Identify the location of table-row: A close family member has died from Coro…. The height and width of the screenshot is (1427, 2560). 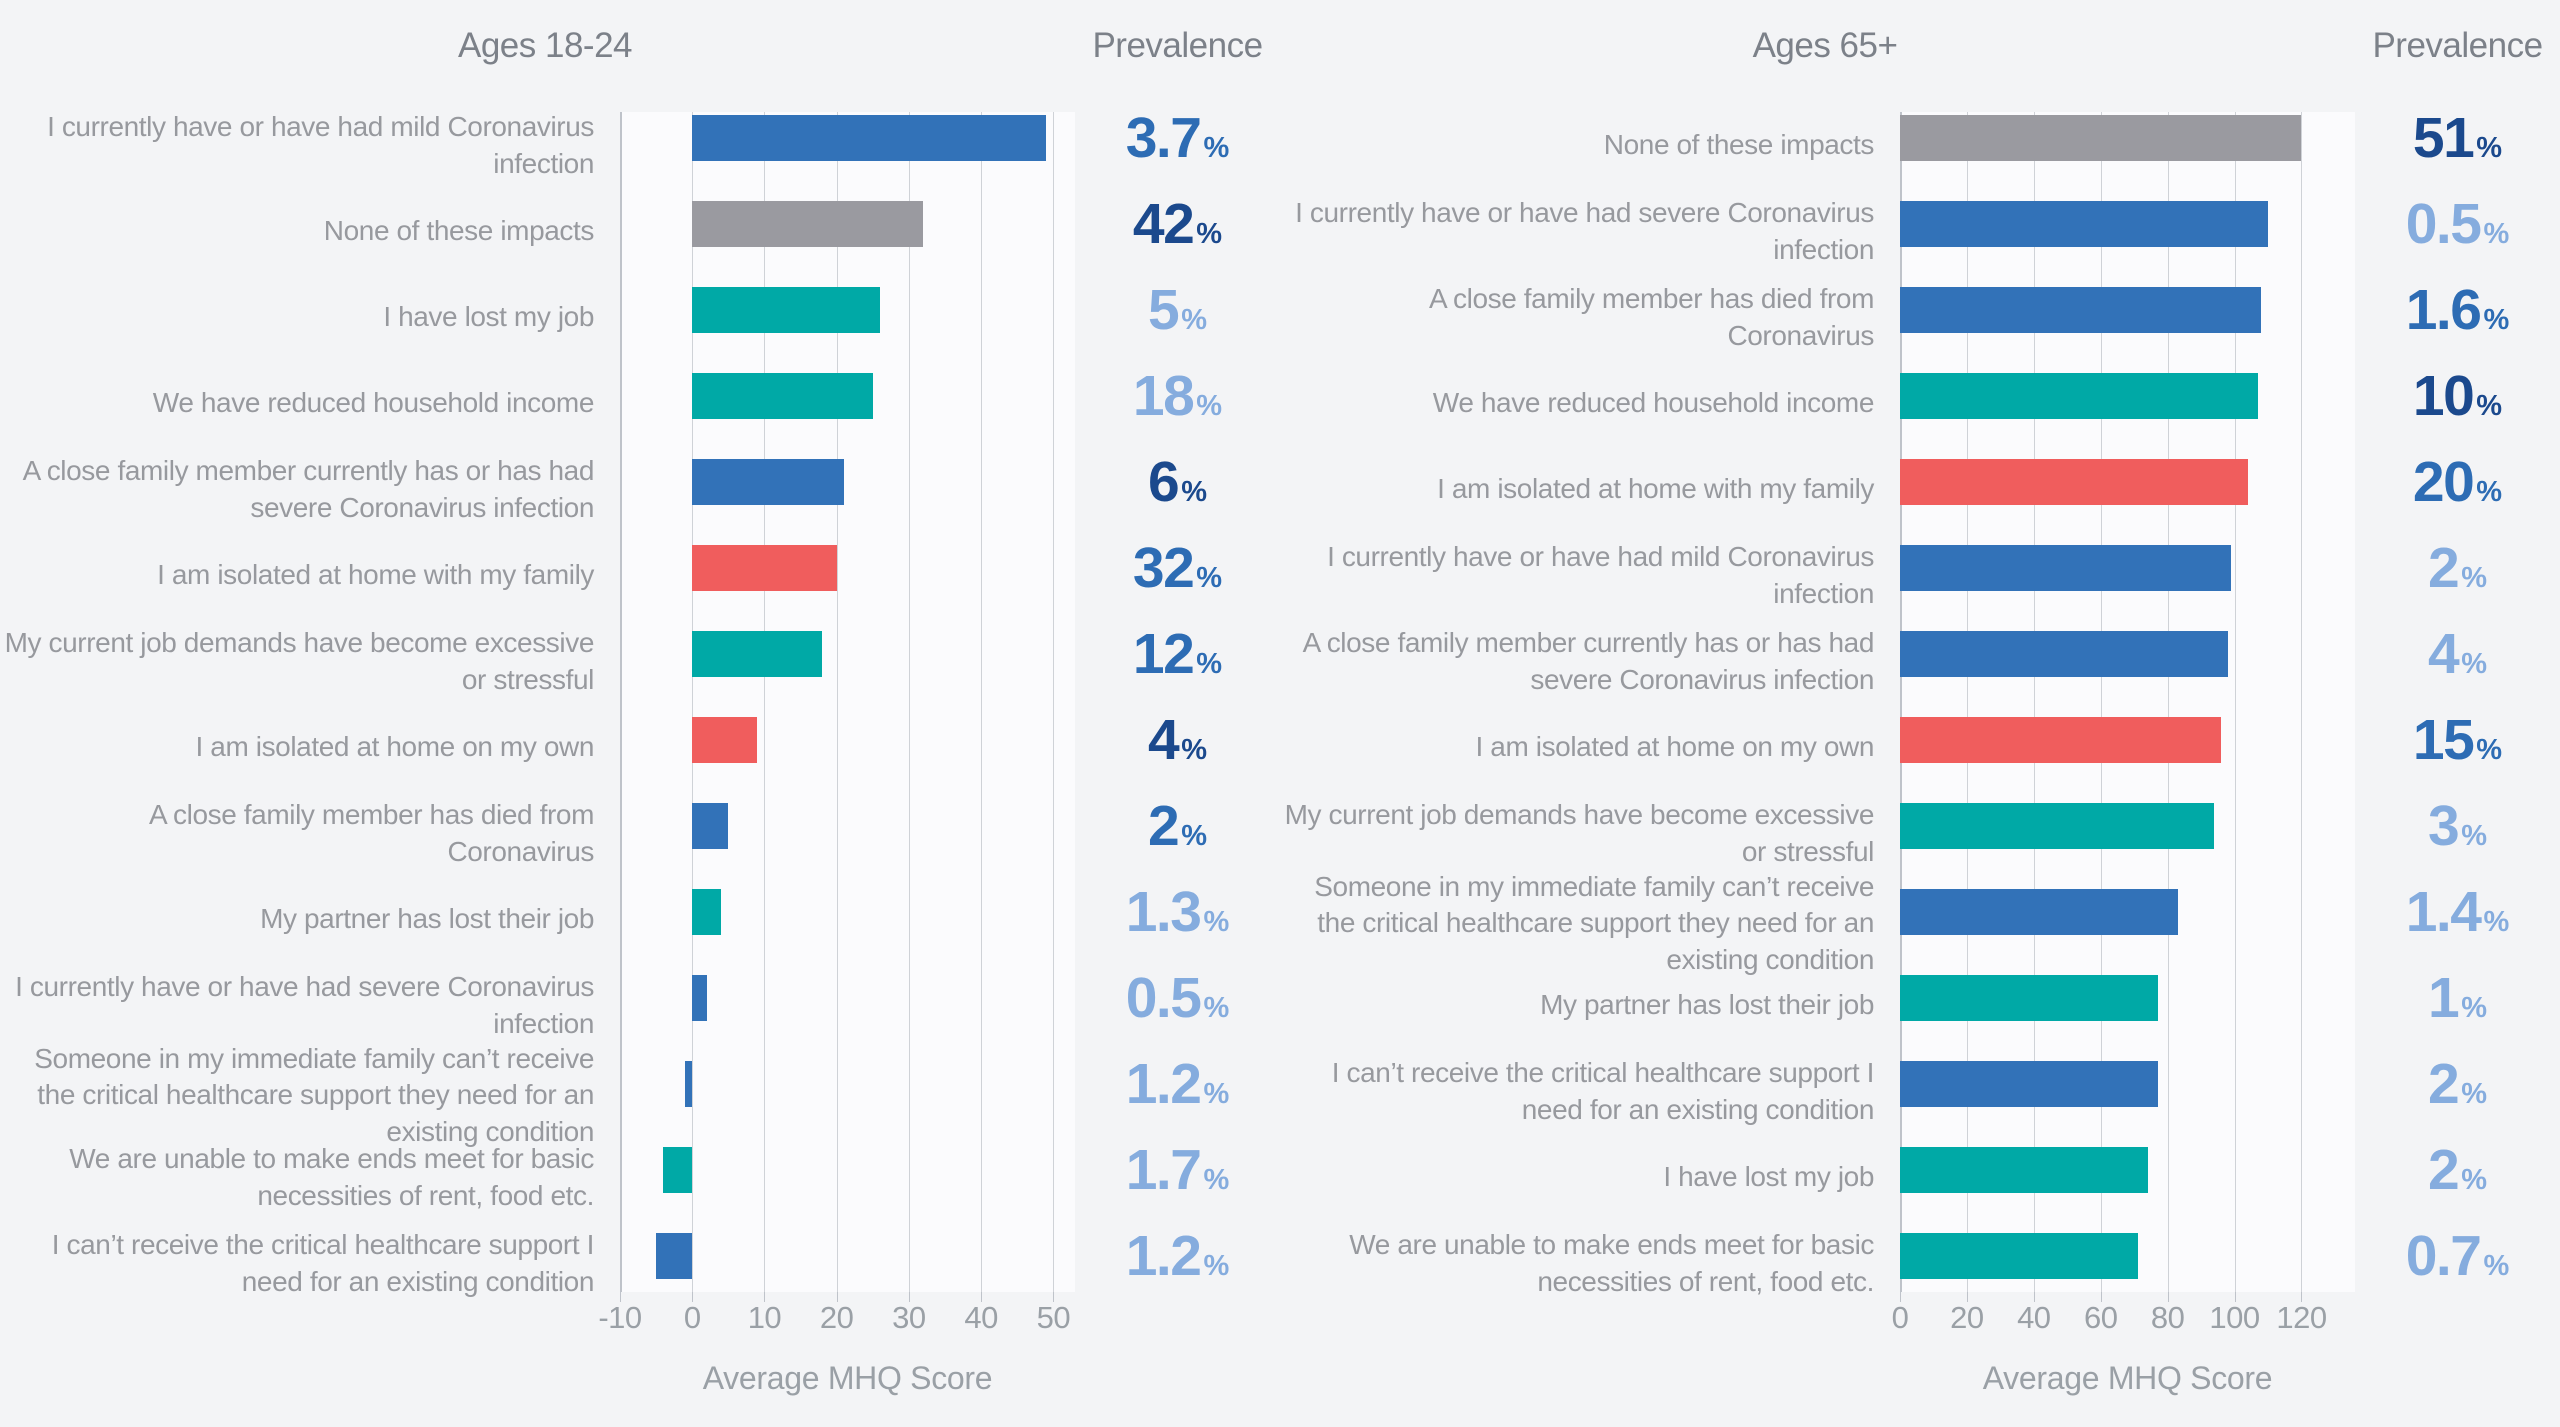
(640, 826).